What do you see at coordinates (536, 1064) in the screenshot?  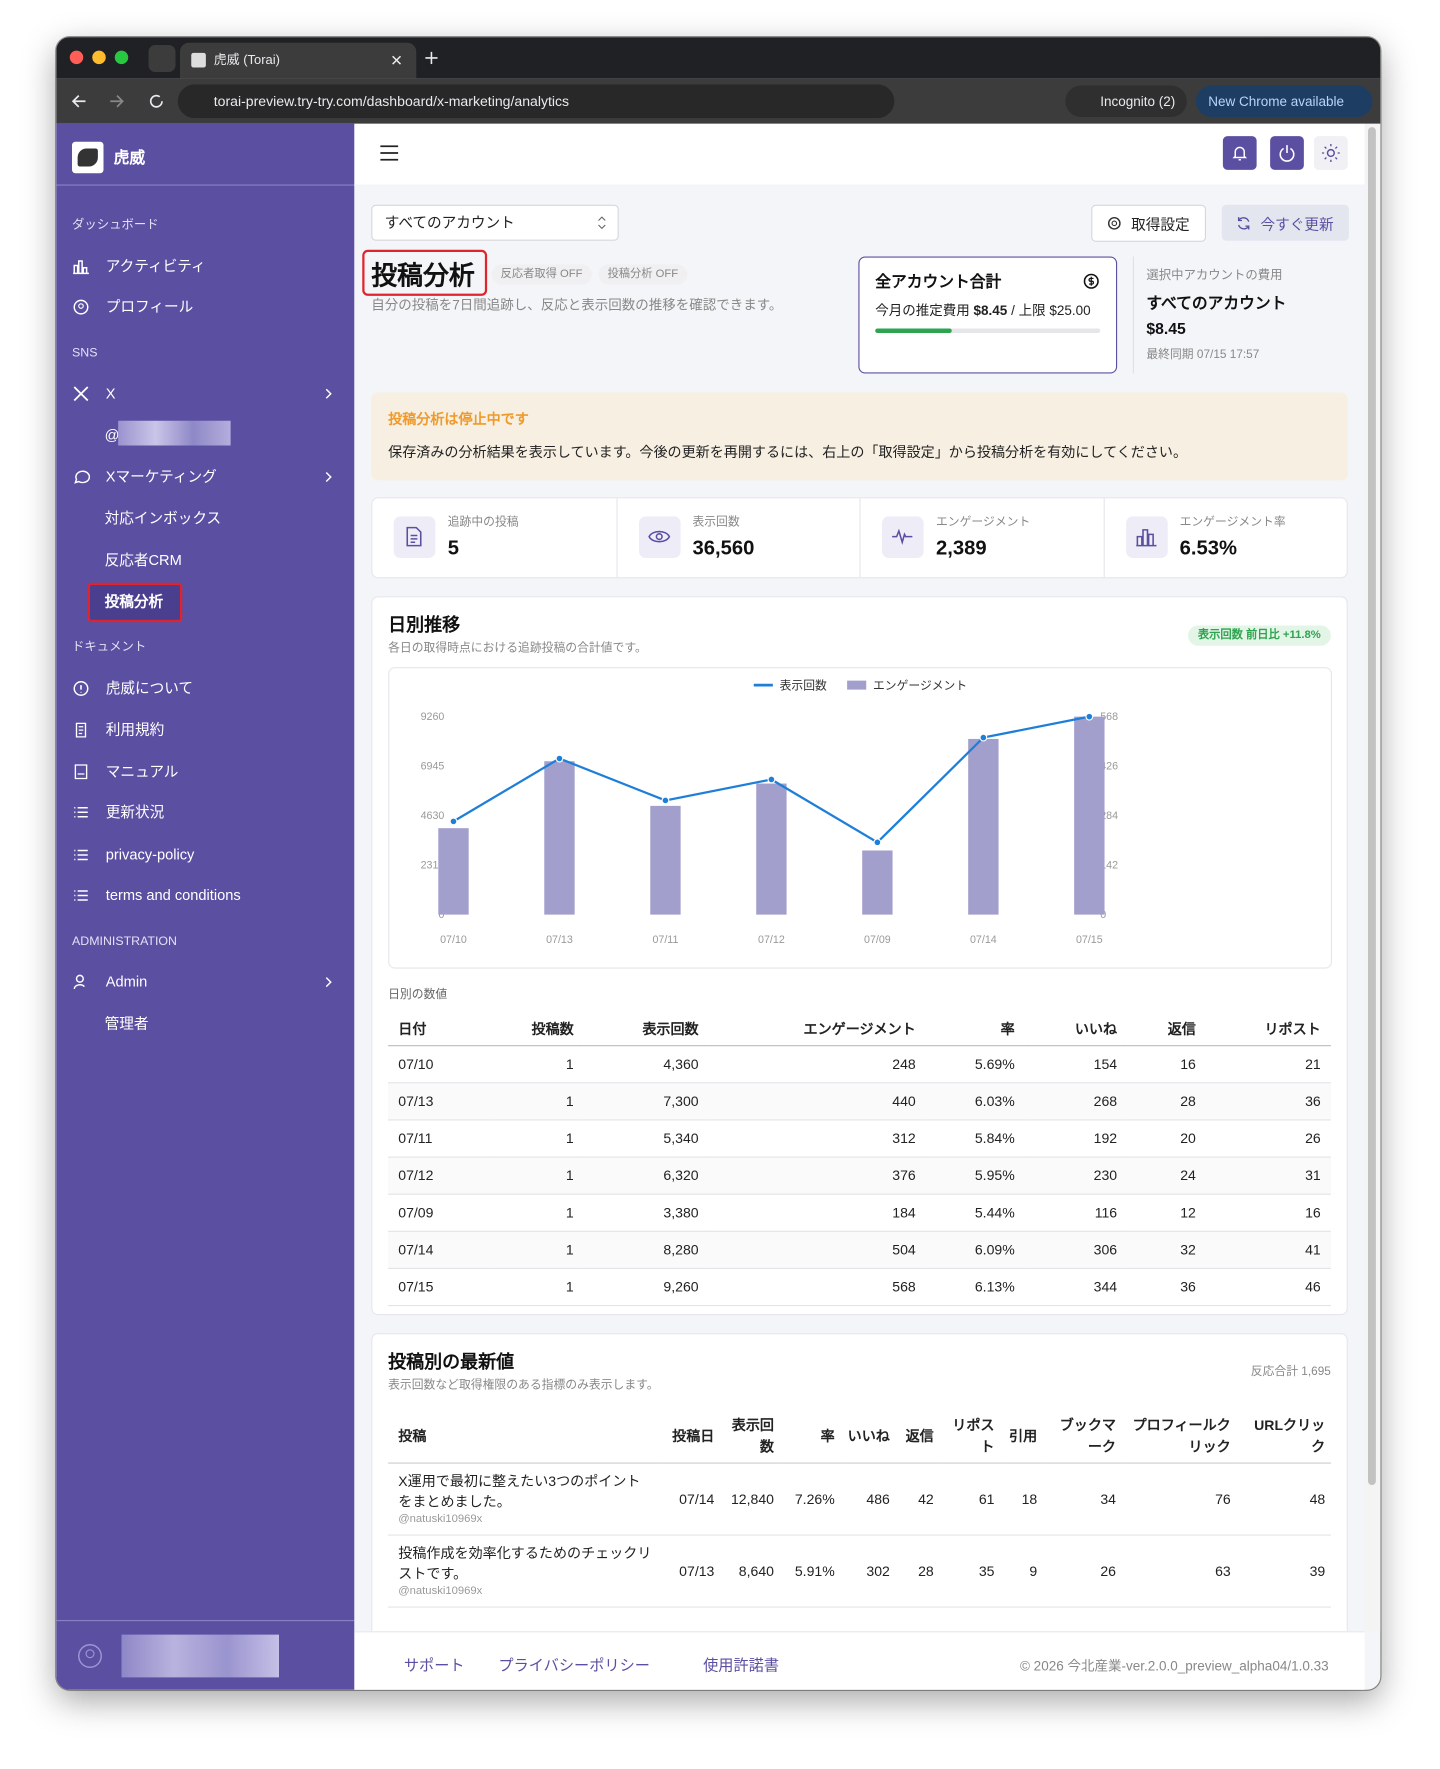 I see `table-cell: 1` at bounding box center [536, 1064].